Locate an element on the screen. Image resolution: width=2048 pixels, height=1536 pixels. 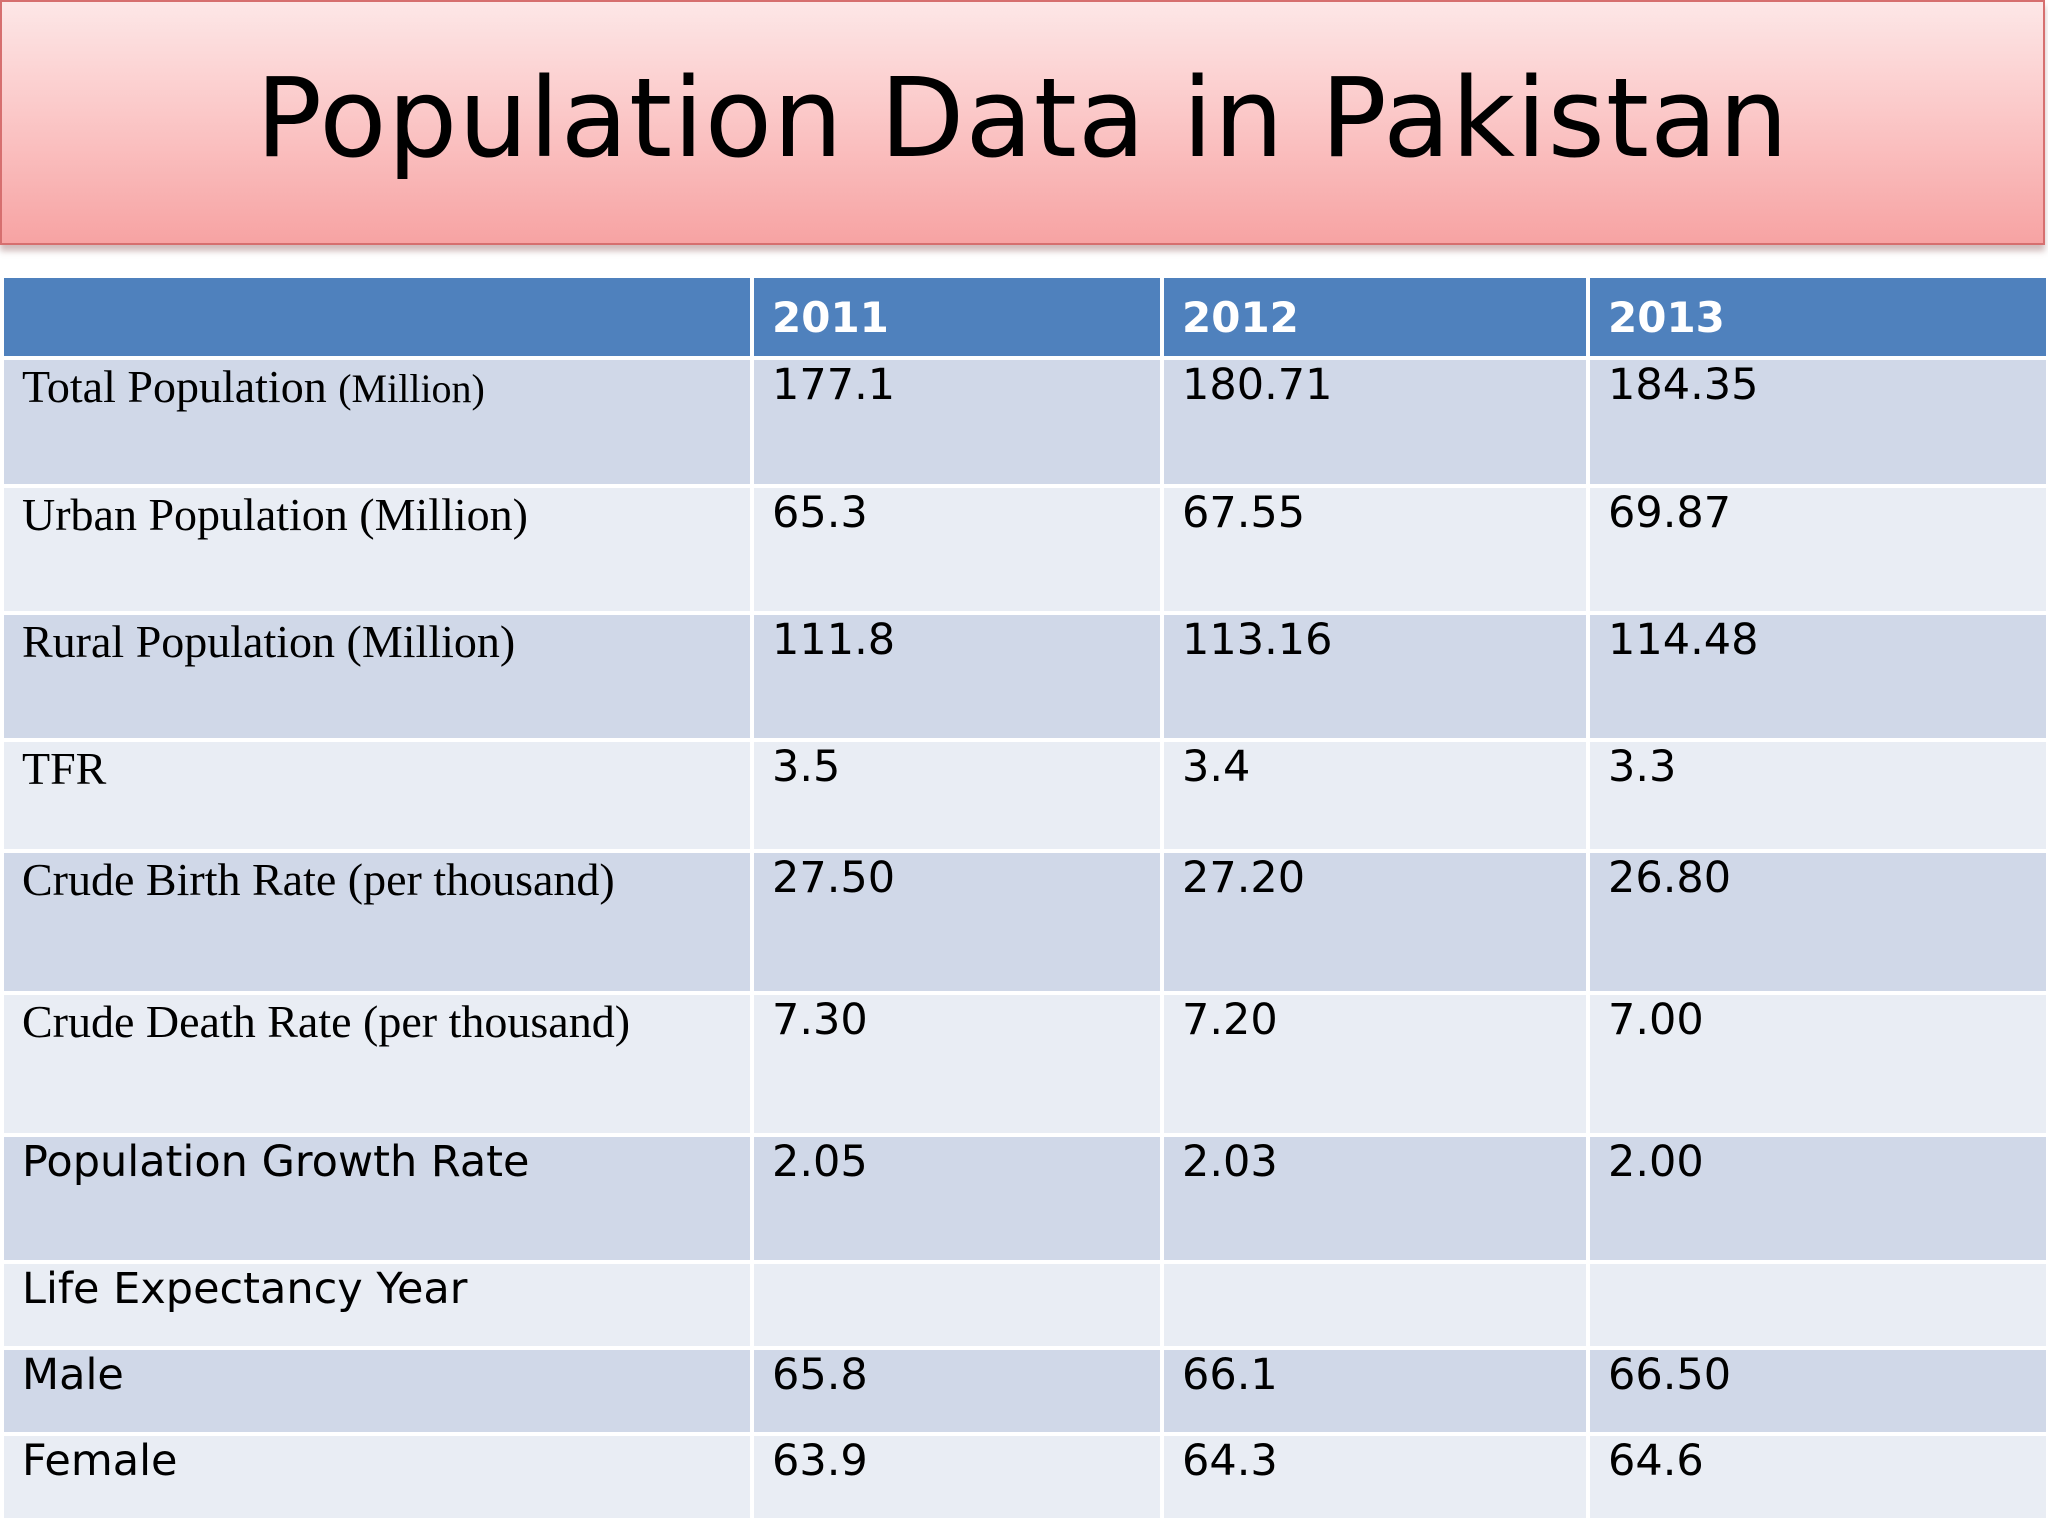
table-cell: 2.00 is located at coordinates (1817, 1198).